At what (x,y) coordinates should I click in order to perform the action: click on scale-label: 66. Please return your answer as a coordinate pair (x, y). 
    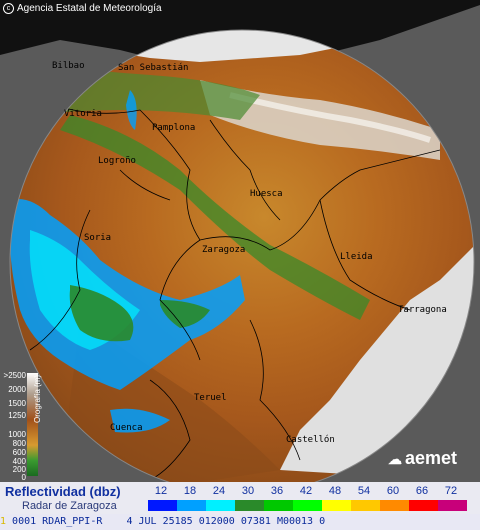
    Looking at the image, I should click on (422, 491).